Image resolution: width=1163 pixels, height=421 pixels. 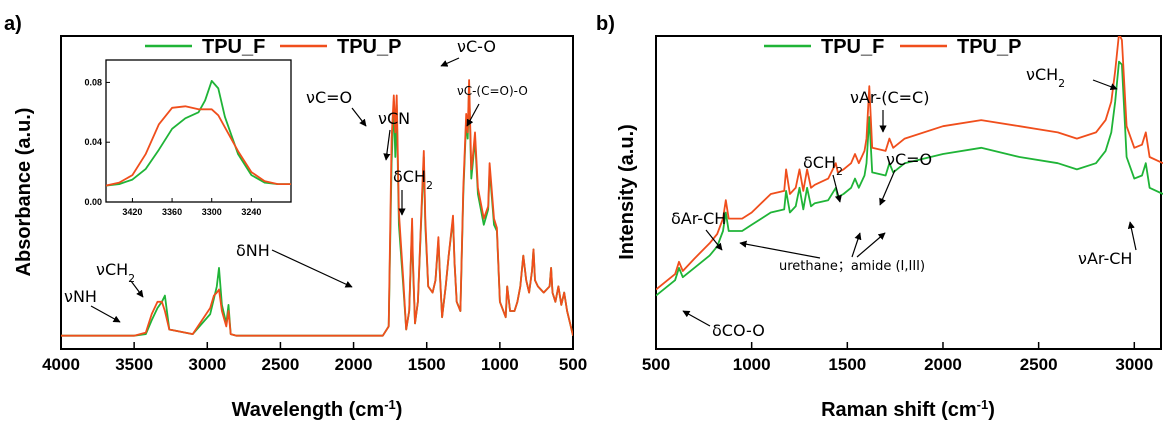 What do you see at coordinates (61, 364) in the screenshot?
I see `x-a-tick-label-4000: 4000` at bounding box center [61, 364].